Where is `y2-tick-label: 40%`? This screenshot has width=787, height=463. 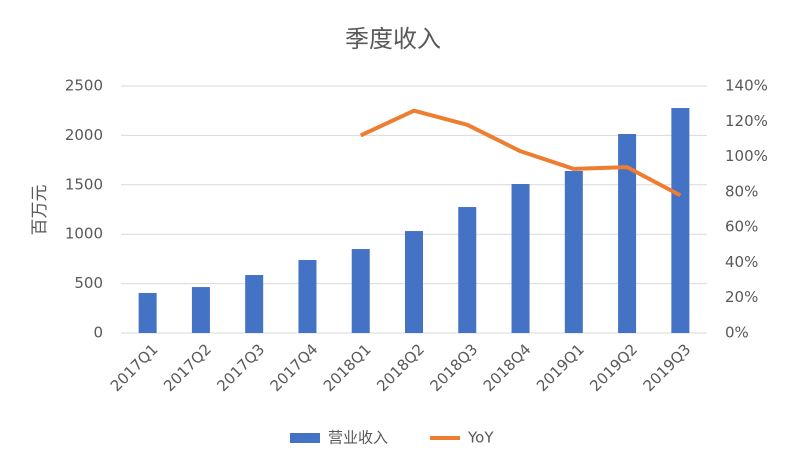
y2-tick-label: 40% is located at coordinates (741, 262).